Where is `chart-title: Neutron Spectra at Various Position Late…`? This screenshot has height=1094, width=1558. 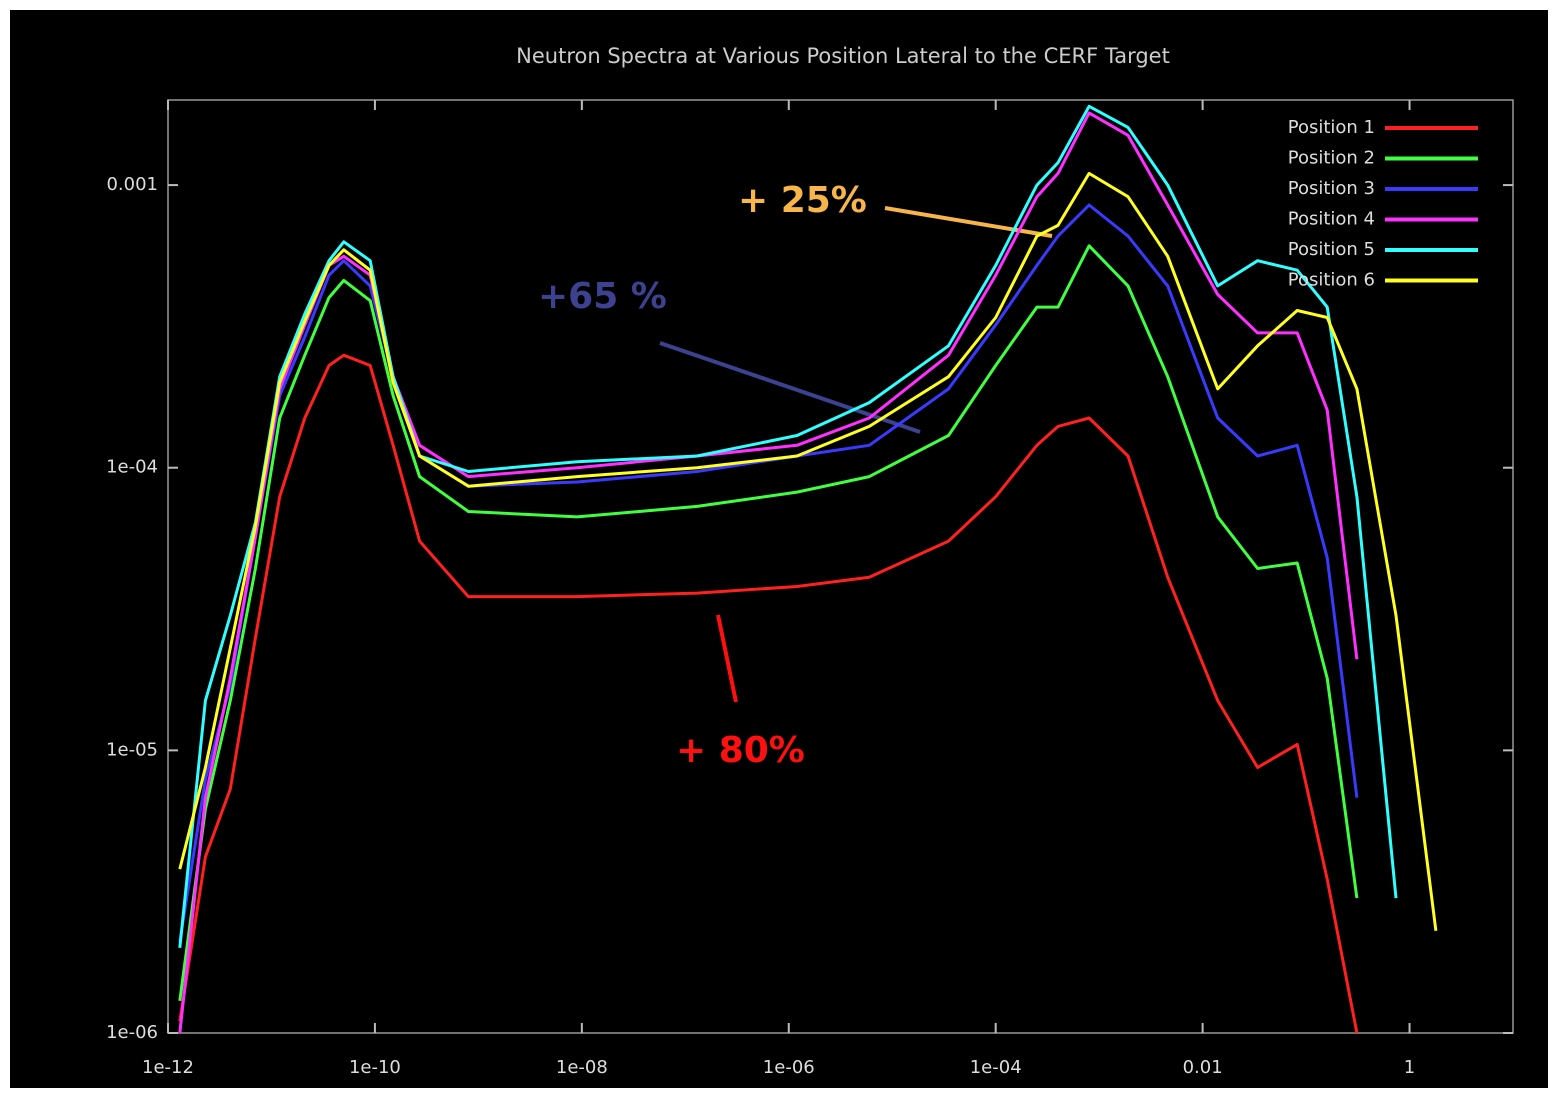 chart-title: Neutron Spectra at Various Position Late… is located at coordinates (843, 56).